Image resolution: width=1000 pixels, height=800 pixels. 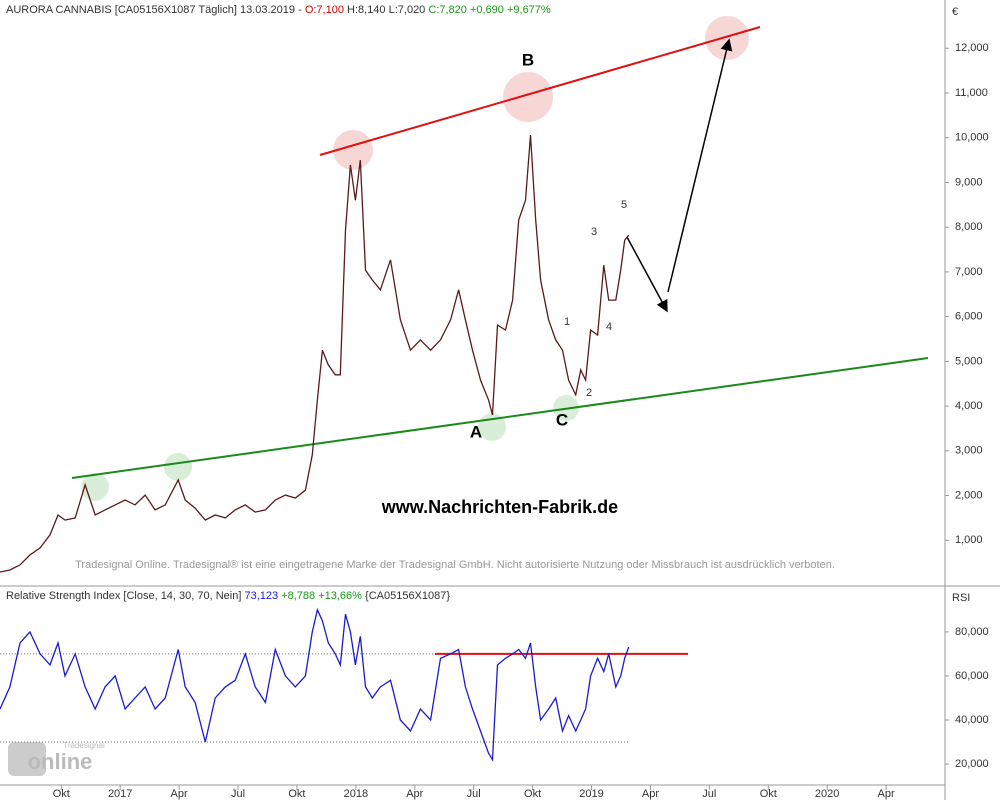 I want to click on support-line, so click(x=500, y=418).